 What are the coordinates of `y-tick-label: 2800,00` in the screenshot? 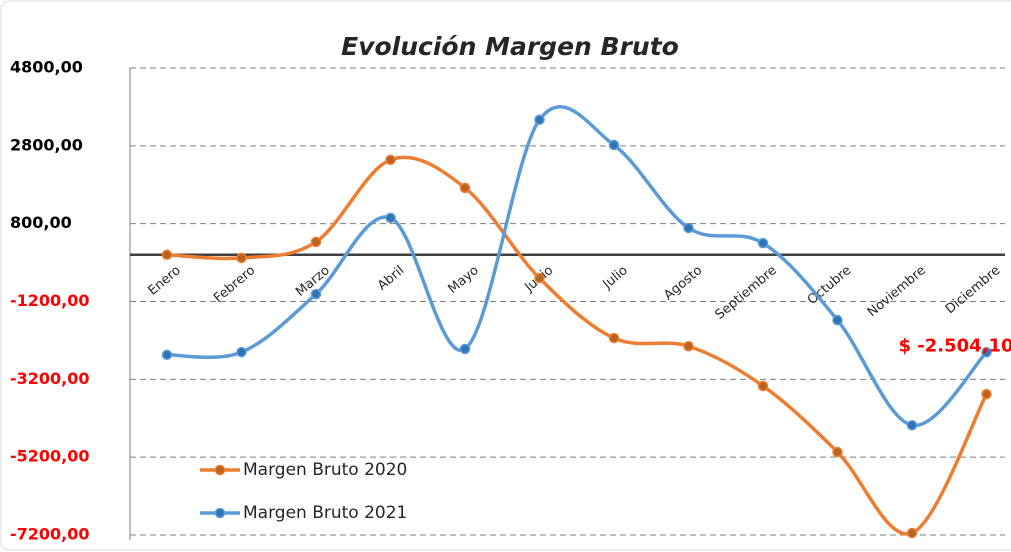 It's located at (46, 144).